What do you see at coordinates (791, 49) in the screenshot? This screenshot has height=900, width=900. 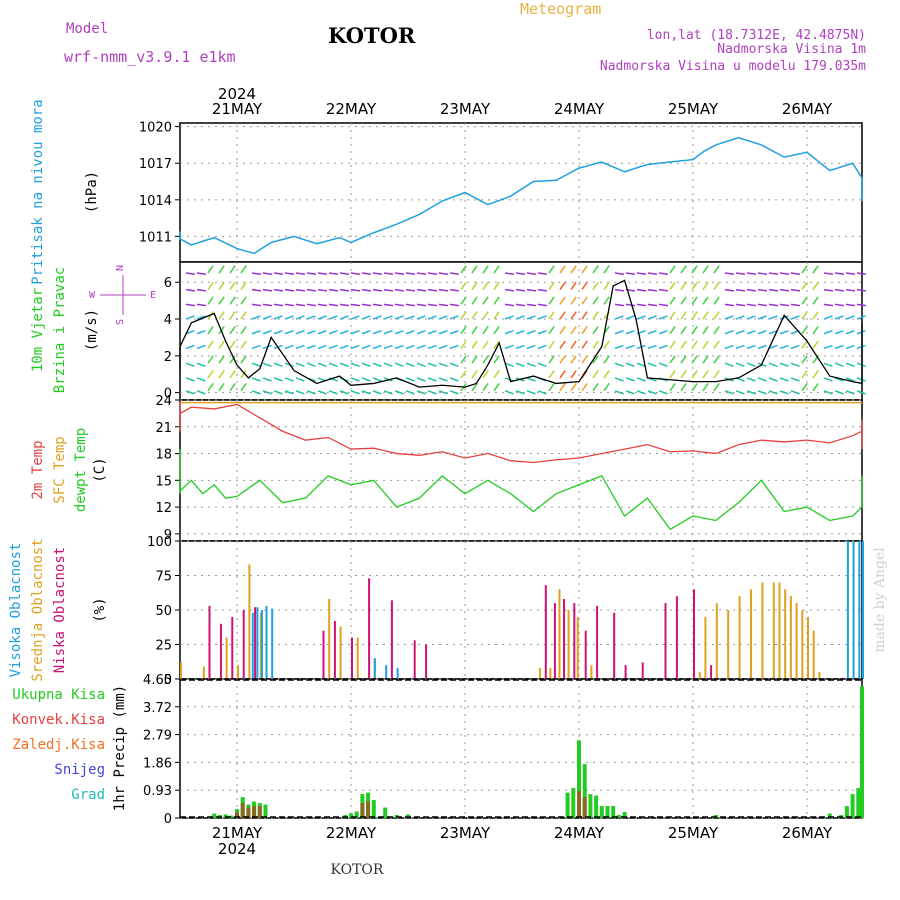 I see `elevation-label: Nadmorska Visina 1m` at bounding box center [791, 49].